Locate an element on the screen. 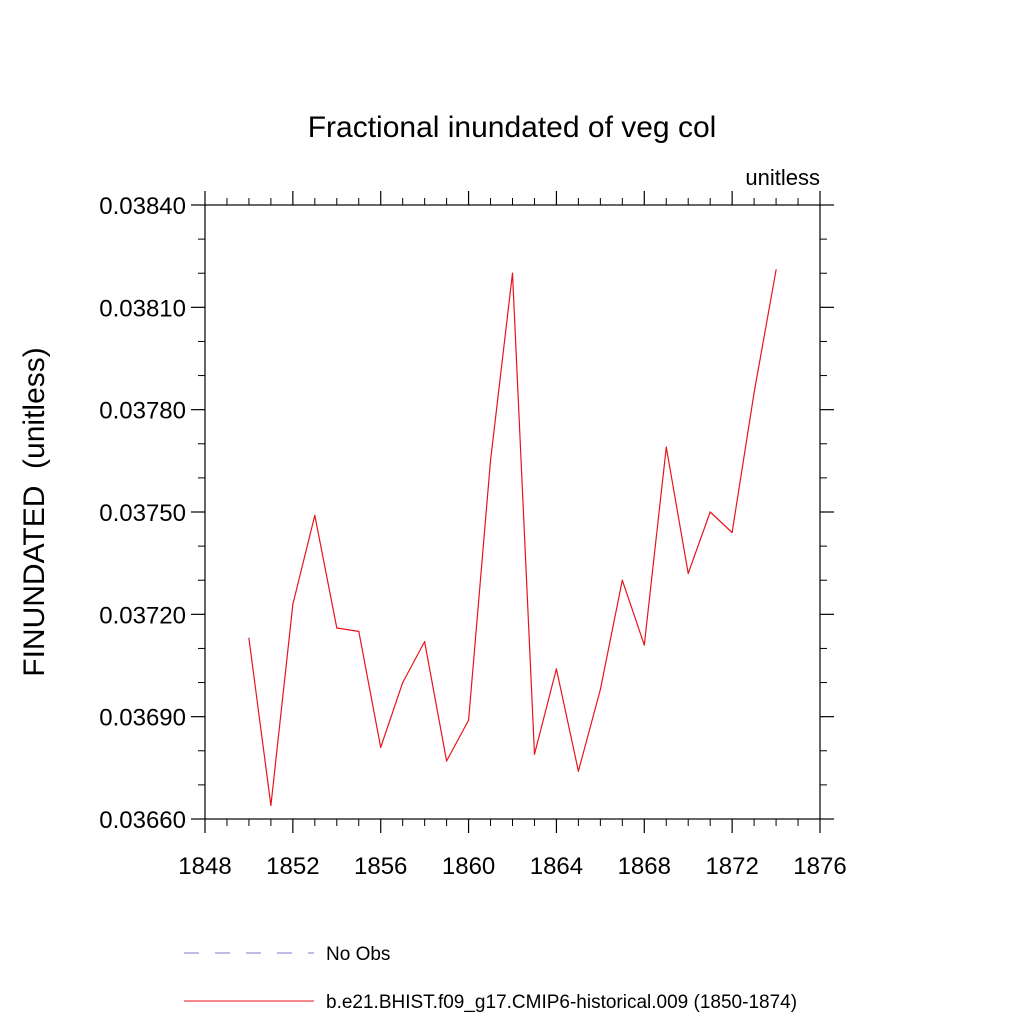 This screenshot has width=1024, height=1024. x-tick-label: 1852 is located at coordinates (292, 866).